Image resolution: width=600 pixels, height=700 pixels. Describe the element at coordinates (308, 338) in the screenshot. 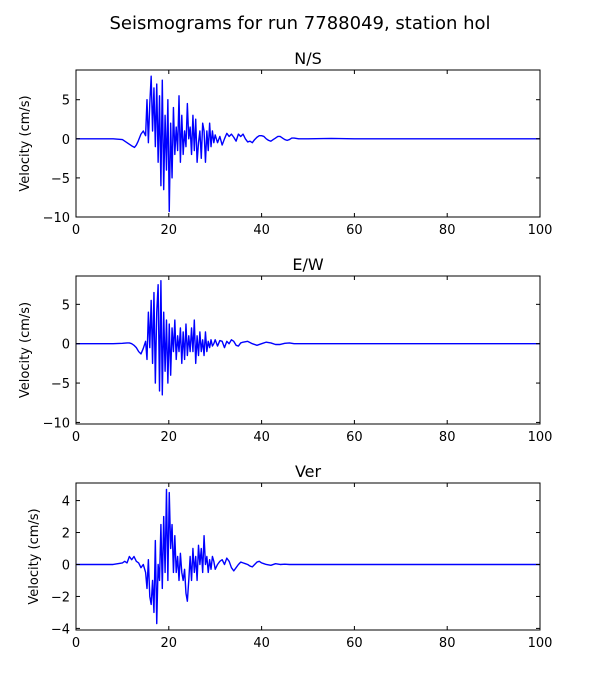

I see `series-line-ew` at that location.